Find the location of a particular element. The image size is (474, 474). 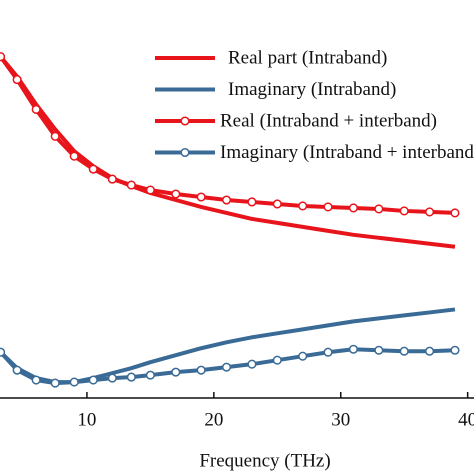

x-tick-label: 10 is located at coordinates (86, 419).